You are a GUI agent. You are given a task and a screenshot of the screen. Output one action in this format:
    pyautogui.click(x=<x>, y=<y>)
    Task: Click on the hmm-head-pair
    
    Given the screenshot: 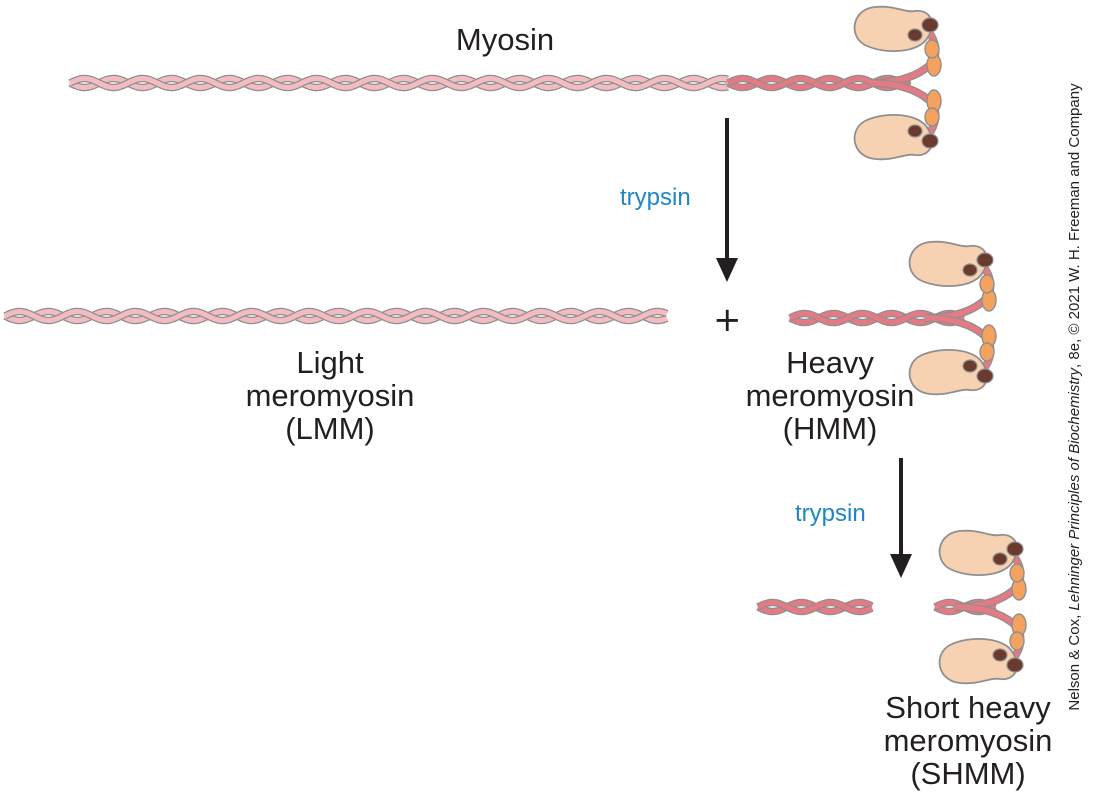 What is the action you would take?
    pyautogui.click(x=952, y=318)
    